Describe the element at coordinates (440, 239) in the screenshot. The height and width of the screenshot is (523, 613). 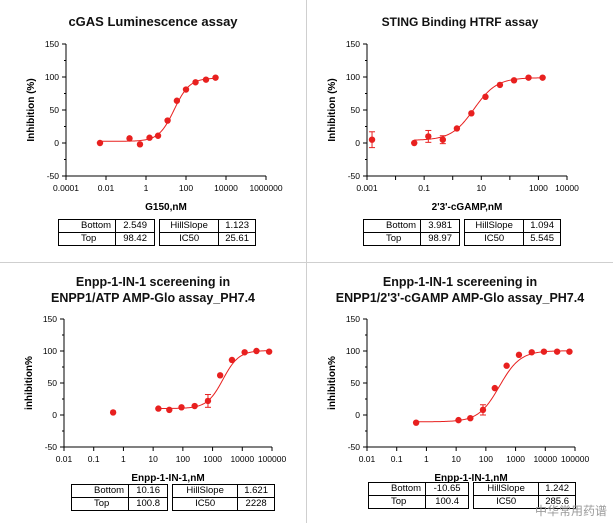
I see `top-value: 98.97` at that location.